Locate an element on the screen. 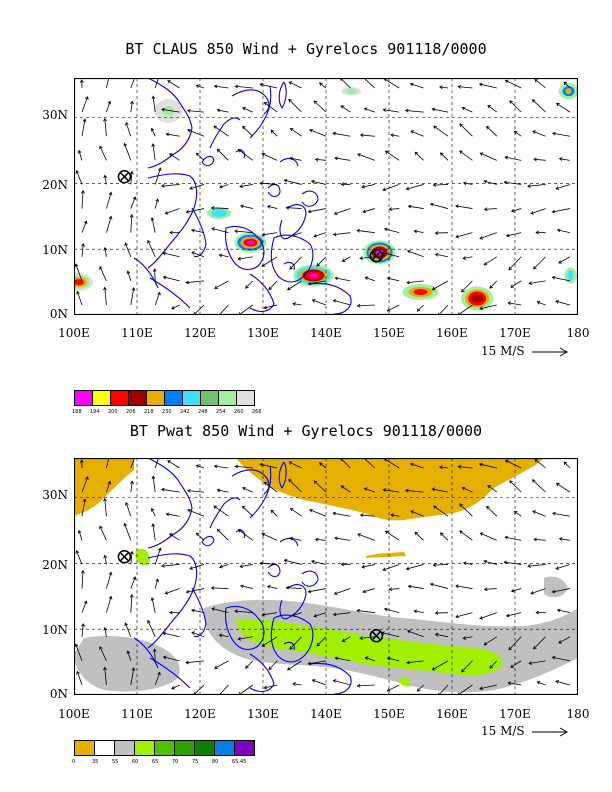 This screenshot has height=792, width=612. colorbar-tick-label: 260 is located at coordinates (239, 412).